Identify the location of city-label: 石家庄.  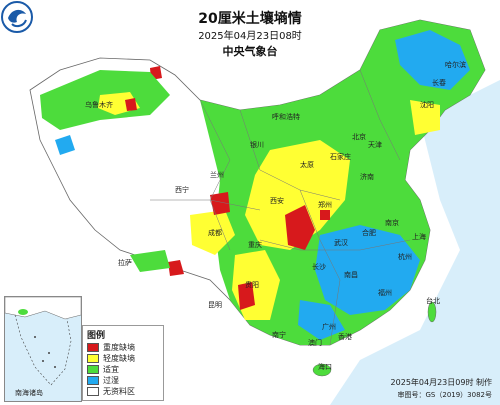
(340, 157).